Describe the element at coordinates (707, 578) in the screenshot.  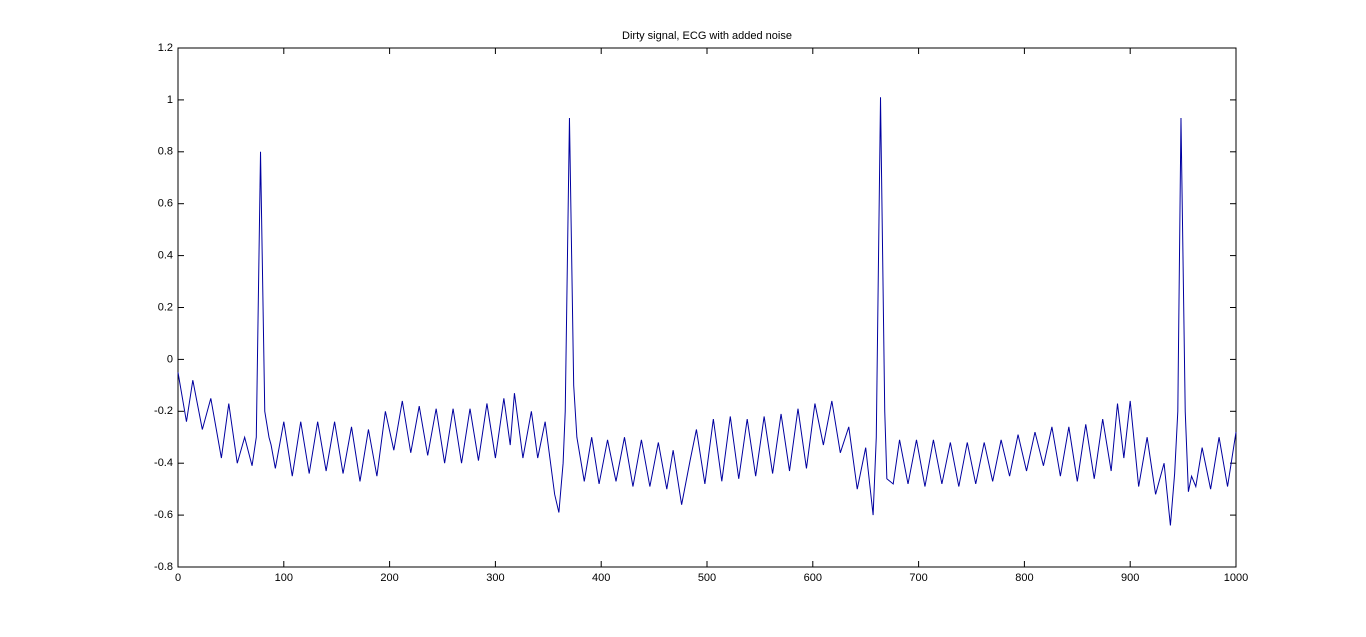
I see `x-tick-label: 500` at that location.